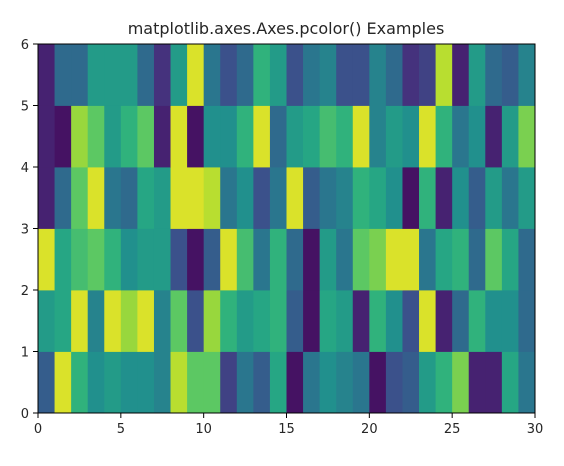 This screenshot has height=466, width=564. What do you see at coordinates (38, 429) in the screenshot?
I see `x-tick-label: 0` at bounding box center [38, 429].